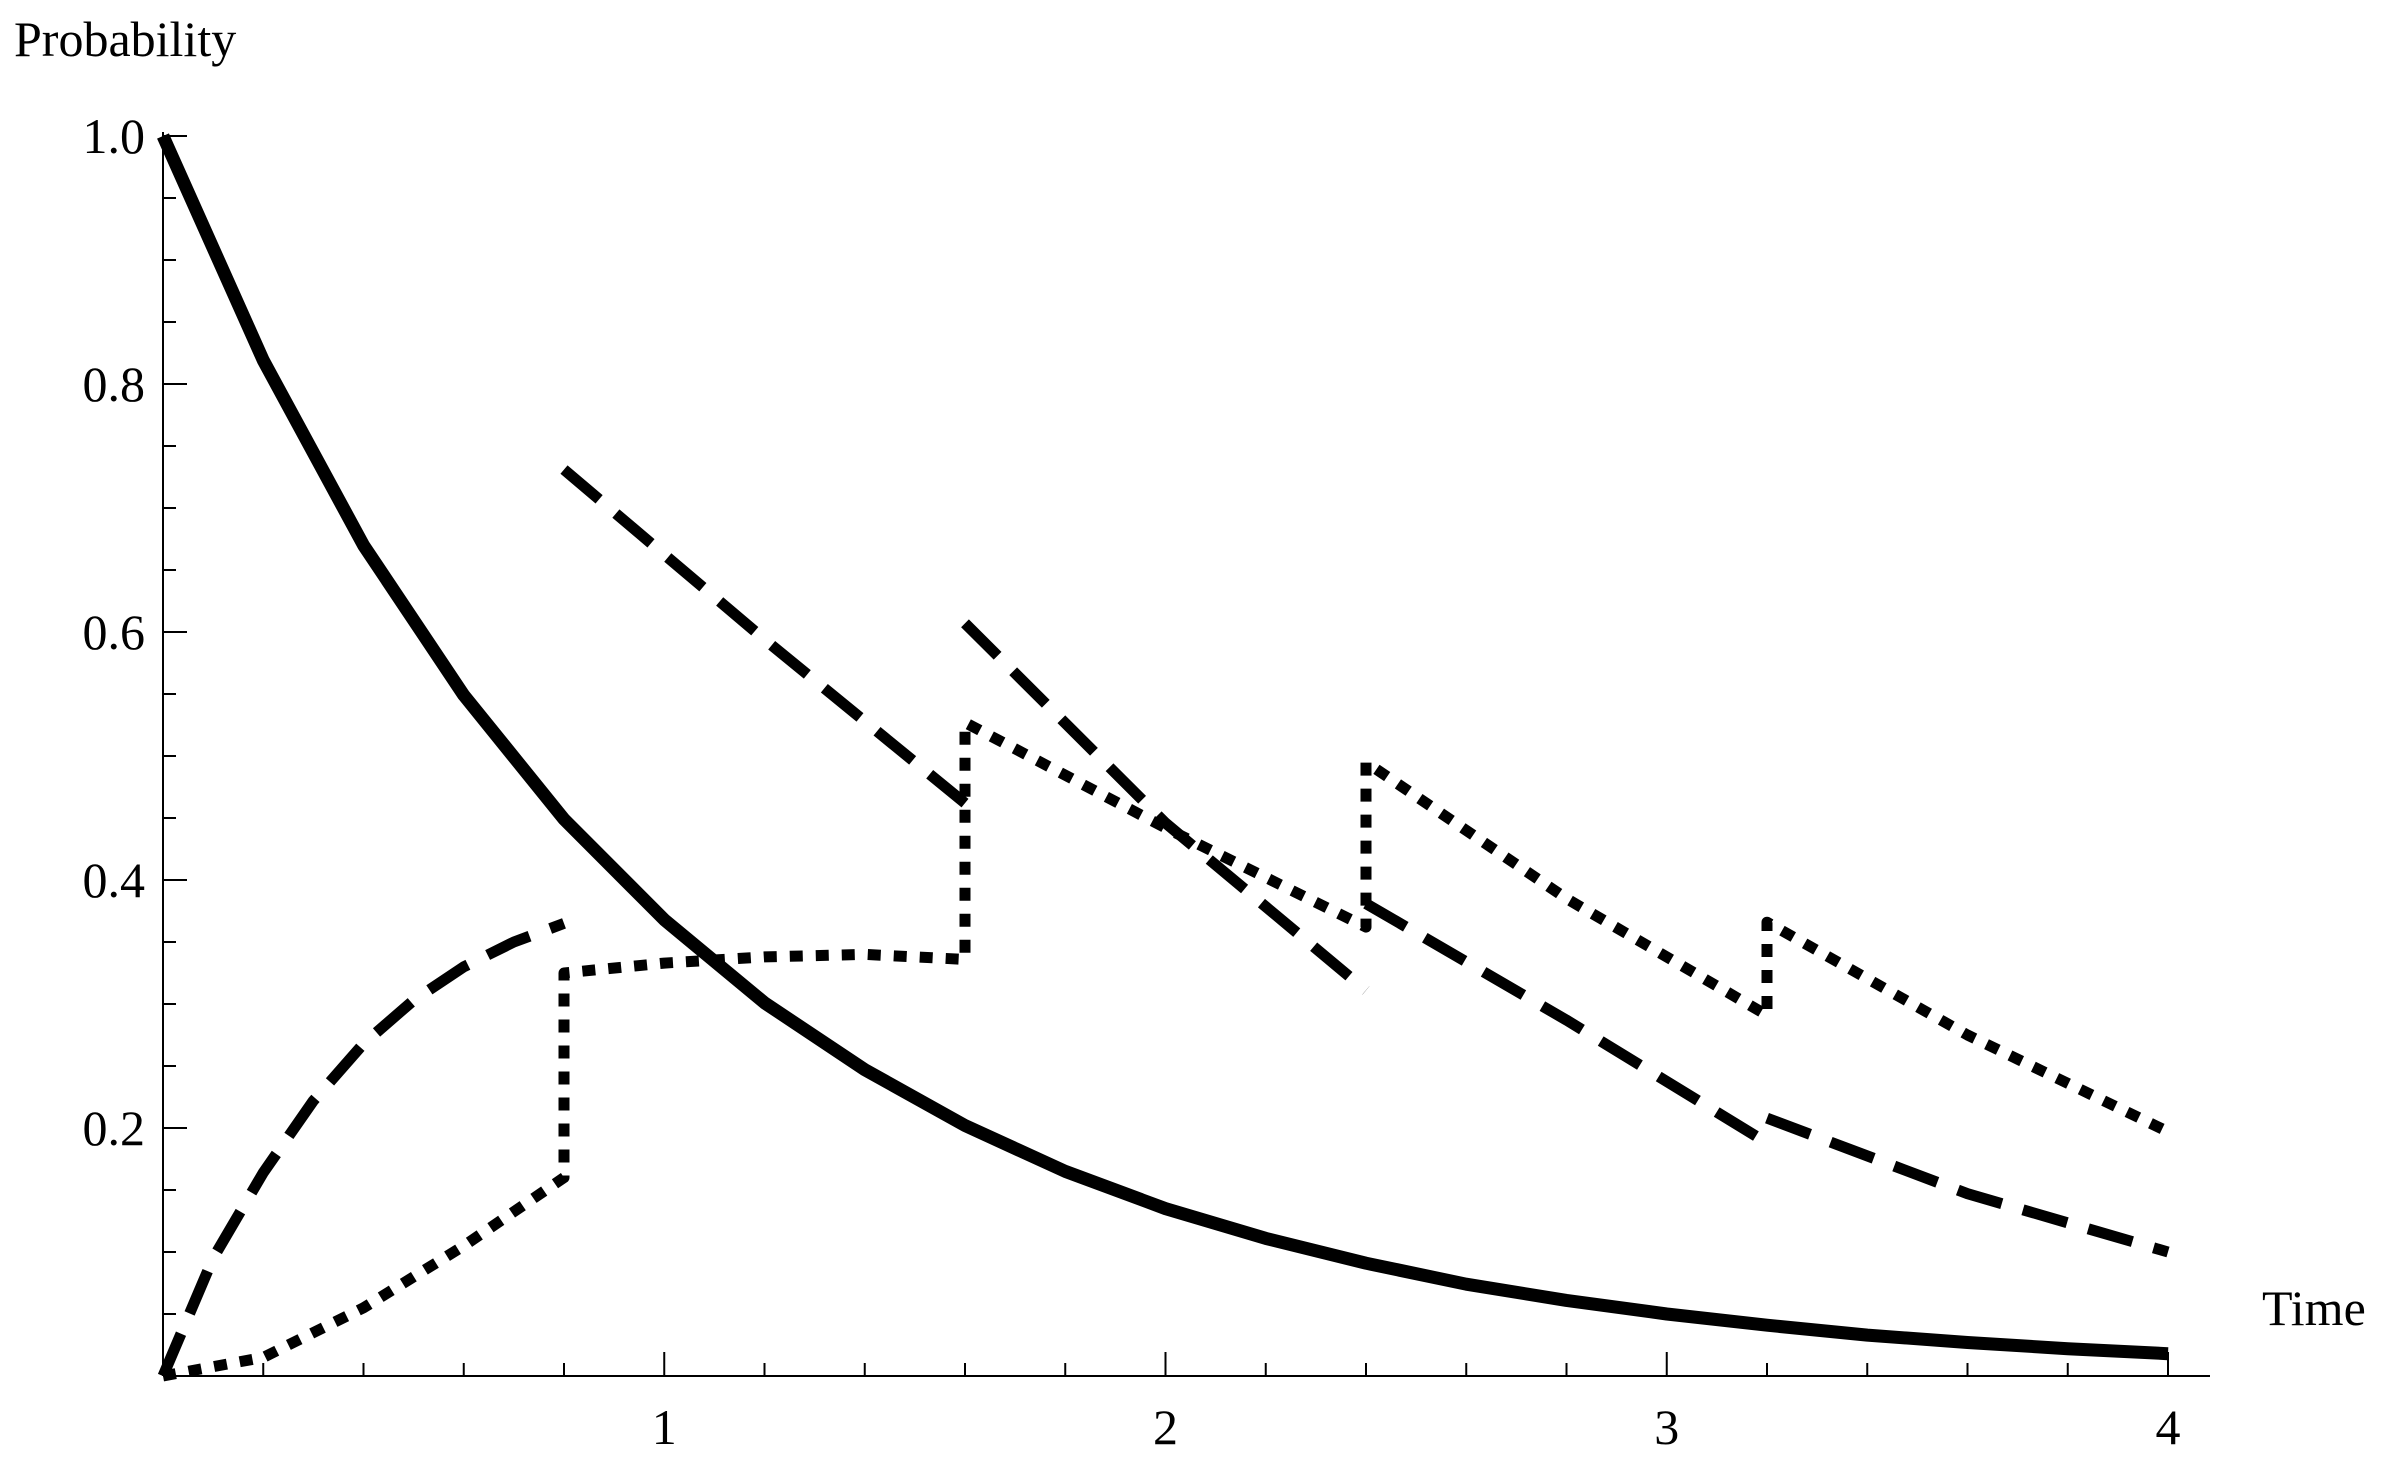  I want to click on y-tick-label: 0.6, so click(114, 632).